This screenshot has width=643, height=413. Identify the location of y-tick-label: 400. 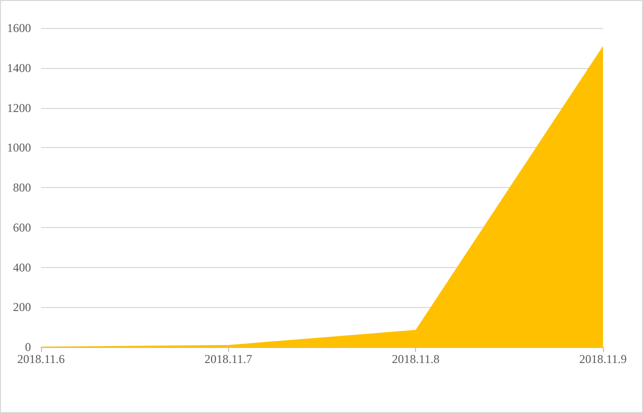
(22, 267).